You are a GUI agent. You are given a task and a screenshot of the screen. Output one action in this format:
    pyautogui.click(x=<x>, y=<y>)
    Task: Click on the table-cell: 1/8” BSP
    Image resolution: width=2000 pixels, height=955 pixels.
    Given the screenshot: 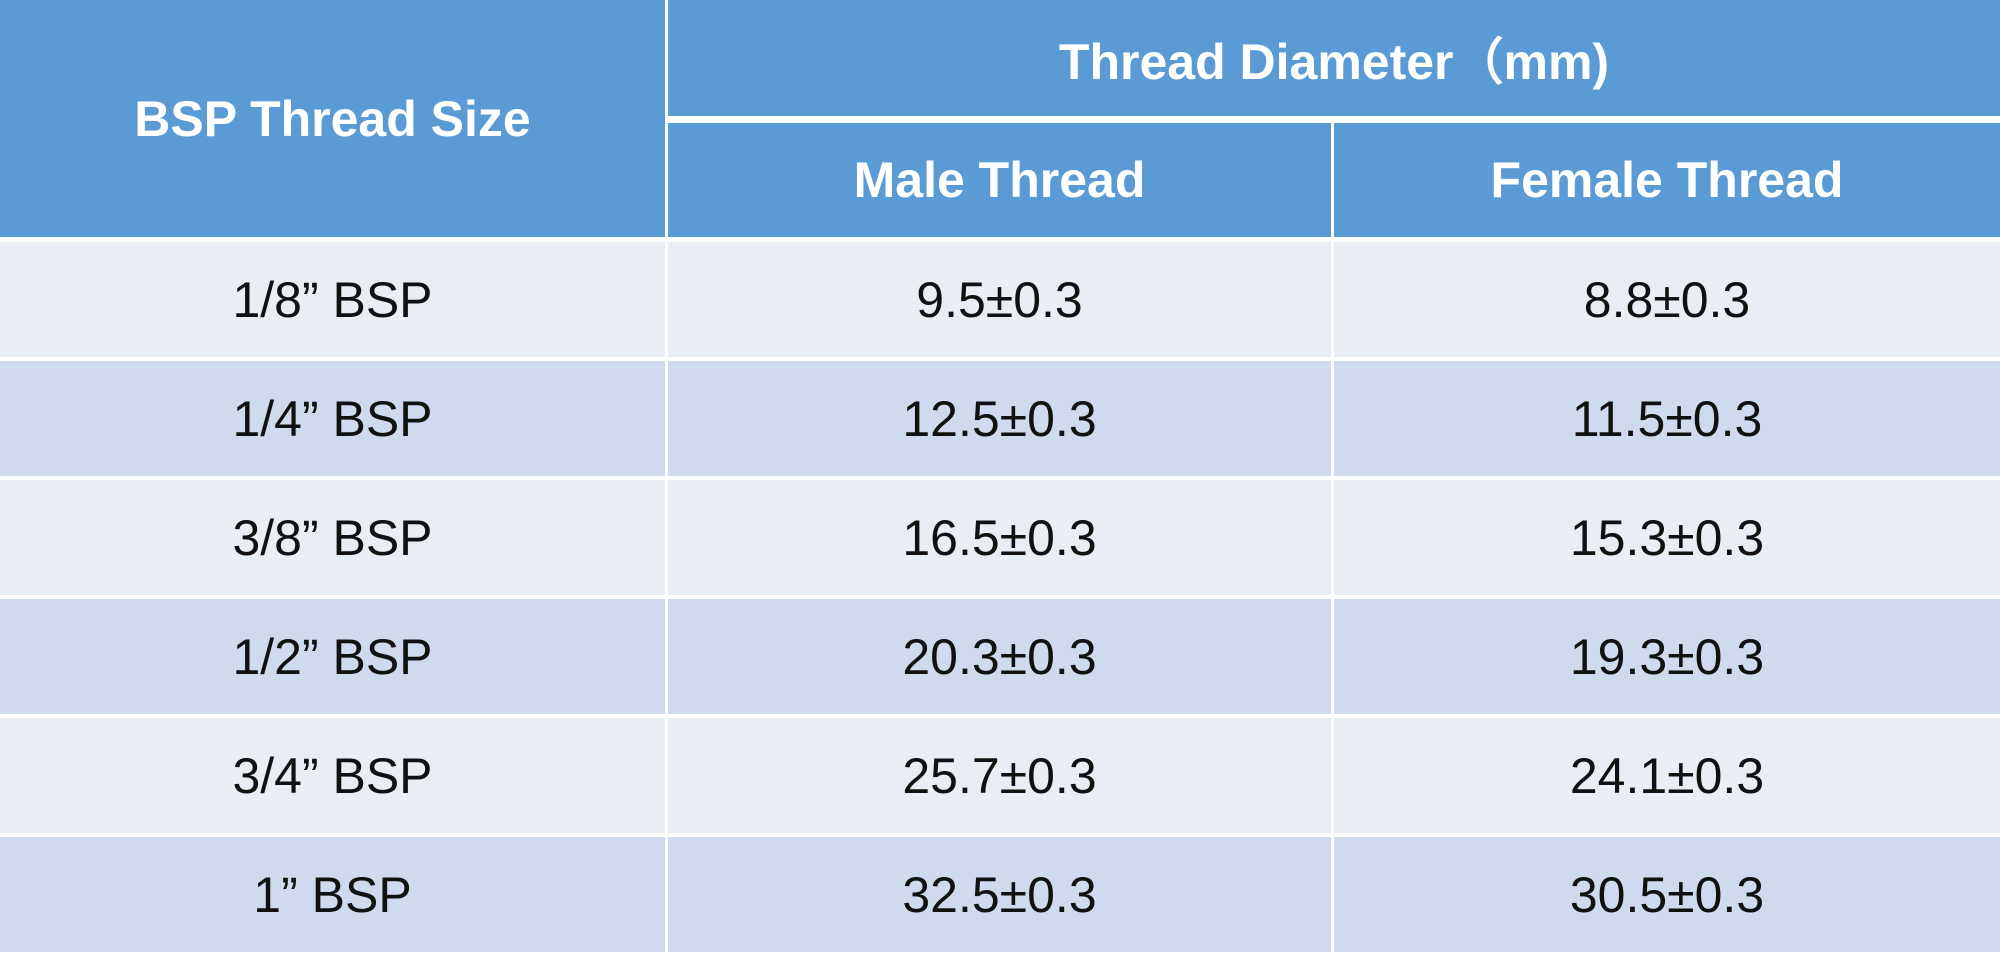 What is the action you would take?
    pyautogui.click(x=332, y=299)
    